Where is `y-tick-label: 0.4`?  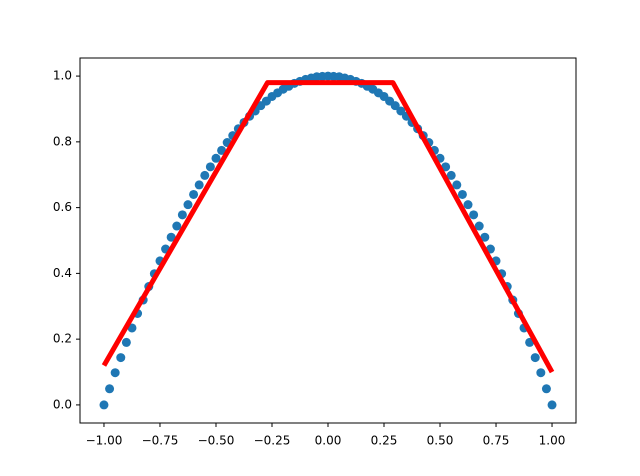
y-tick-label: 0.4 is located at coordinates (62, 273).